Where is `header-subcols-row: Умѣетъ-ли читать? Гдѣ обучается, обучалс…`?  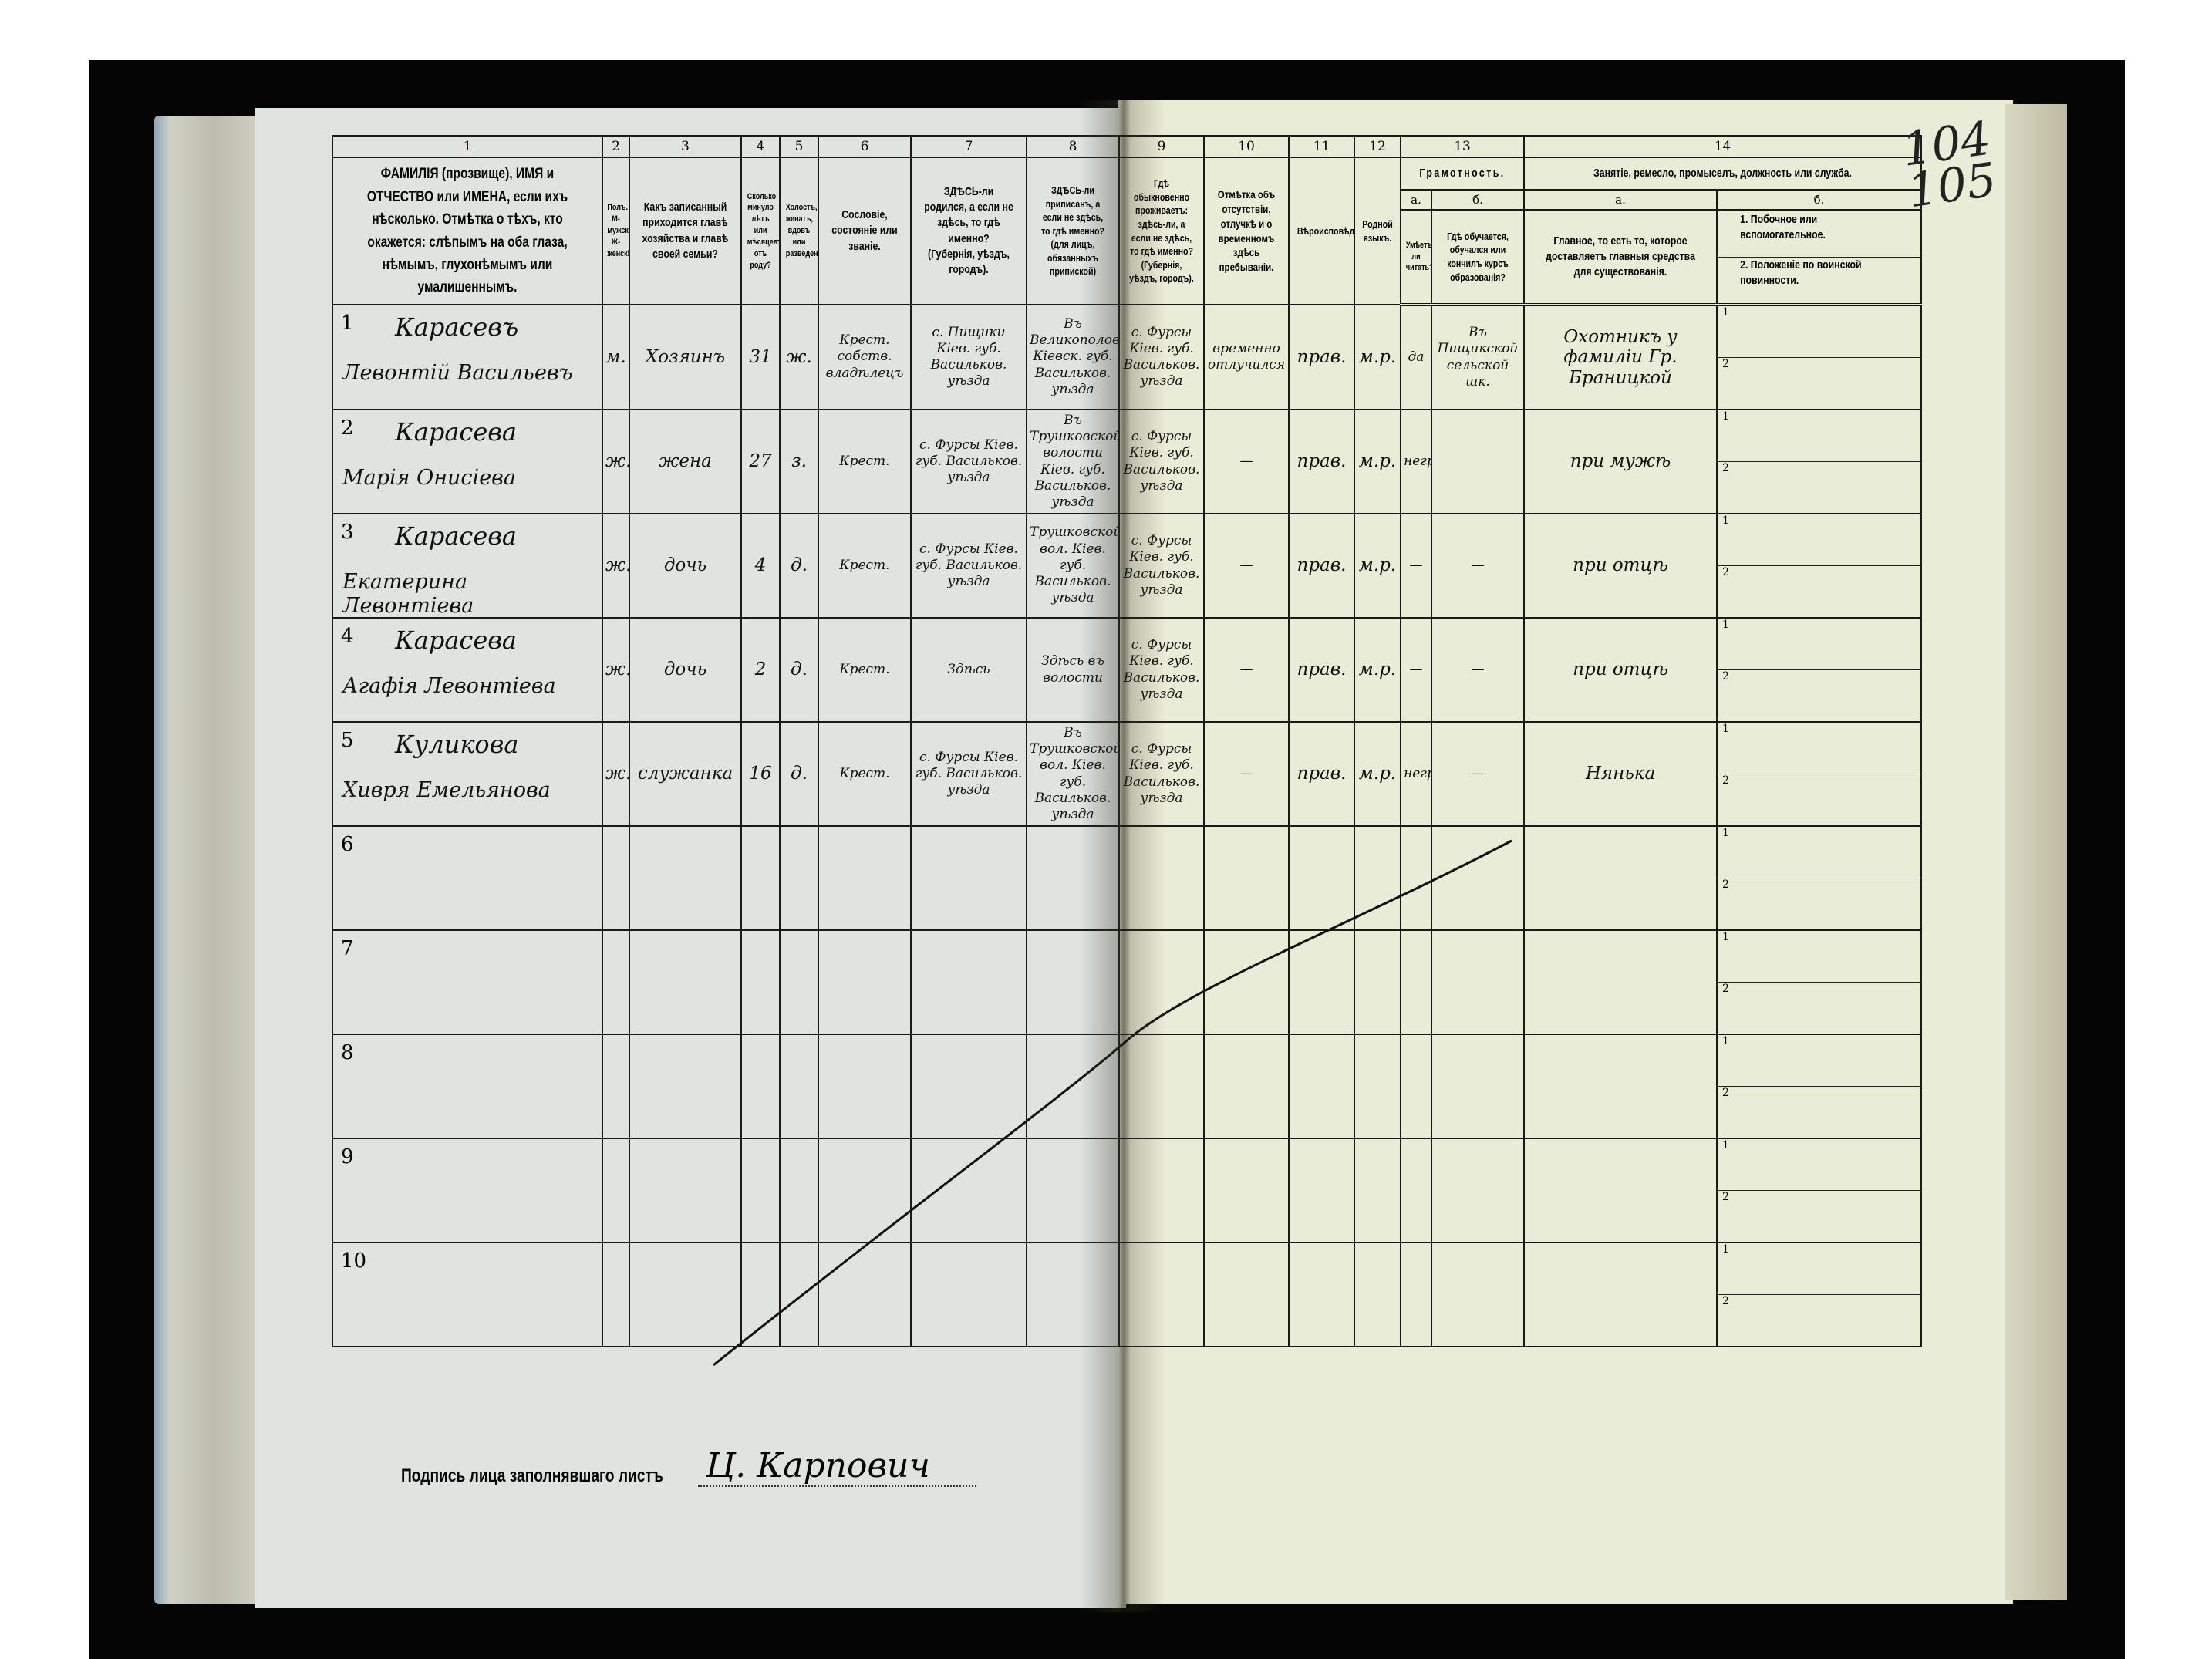 header-subcols-row: Умѣетъ-ли читать? Гдѣ обучается, обучалс… is located at coordinates (1127, 257).